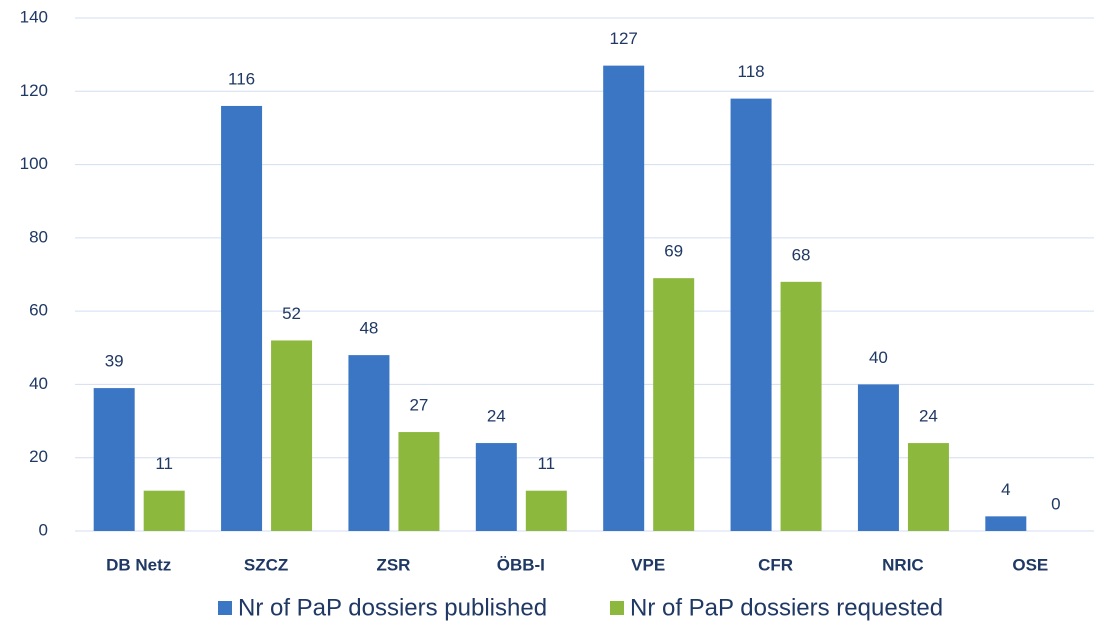 The width and height of the screenshot is (1094, 641). I want to click on legend-label: Nr of PaP dossiers requested, so click(786, 607).